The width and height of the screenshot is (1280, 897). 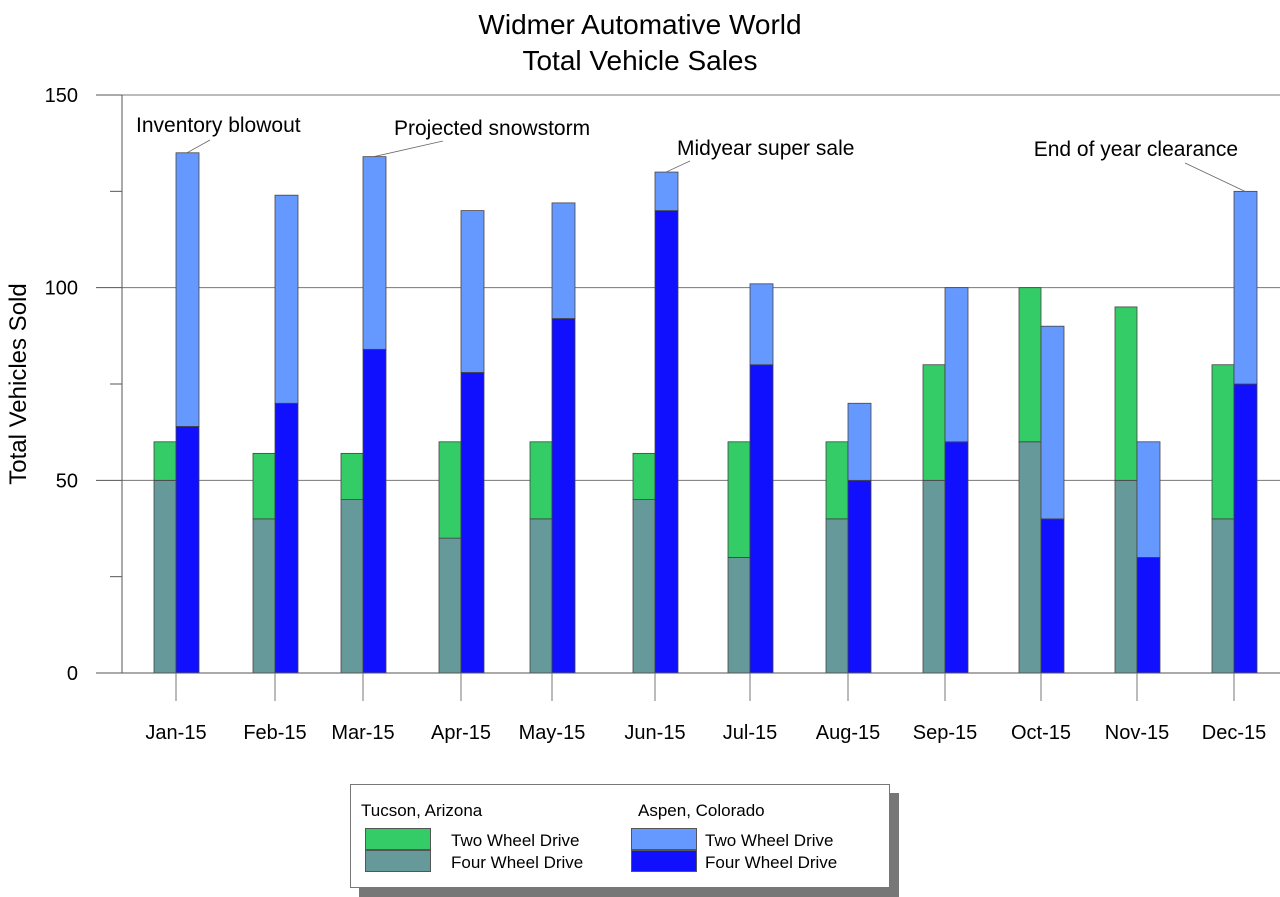 What do you see at coordinates (18, 383) in the screenshot?
I see `y-axis-label: Total Vehicles Sold` at bounding box center [18, 383].